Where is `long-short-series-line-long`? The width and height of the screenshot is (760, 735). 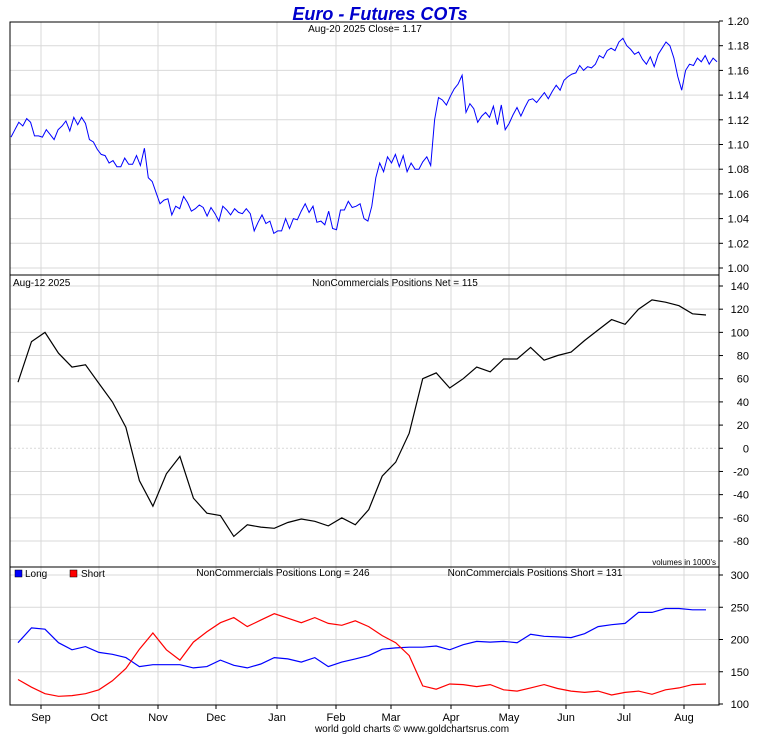
long-short-series-line-long is located at coordinates (361, 638).